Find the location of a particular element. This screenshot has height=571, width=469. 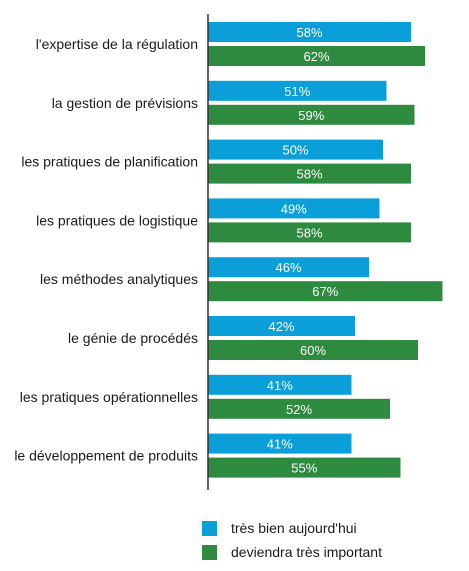

legend-swatch-future is located at coordinates (209, 552).